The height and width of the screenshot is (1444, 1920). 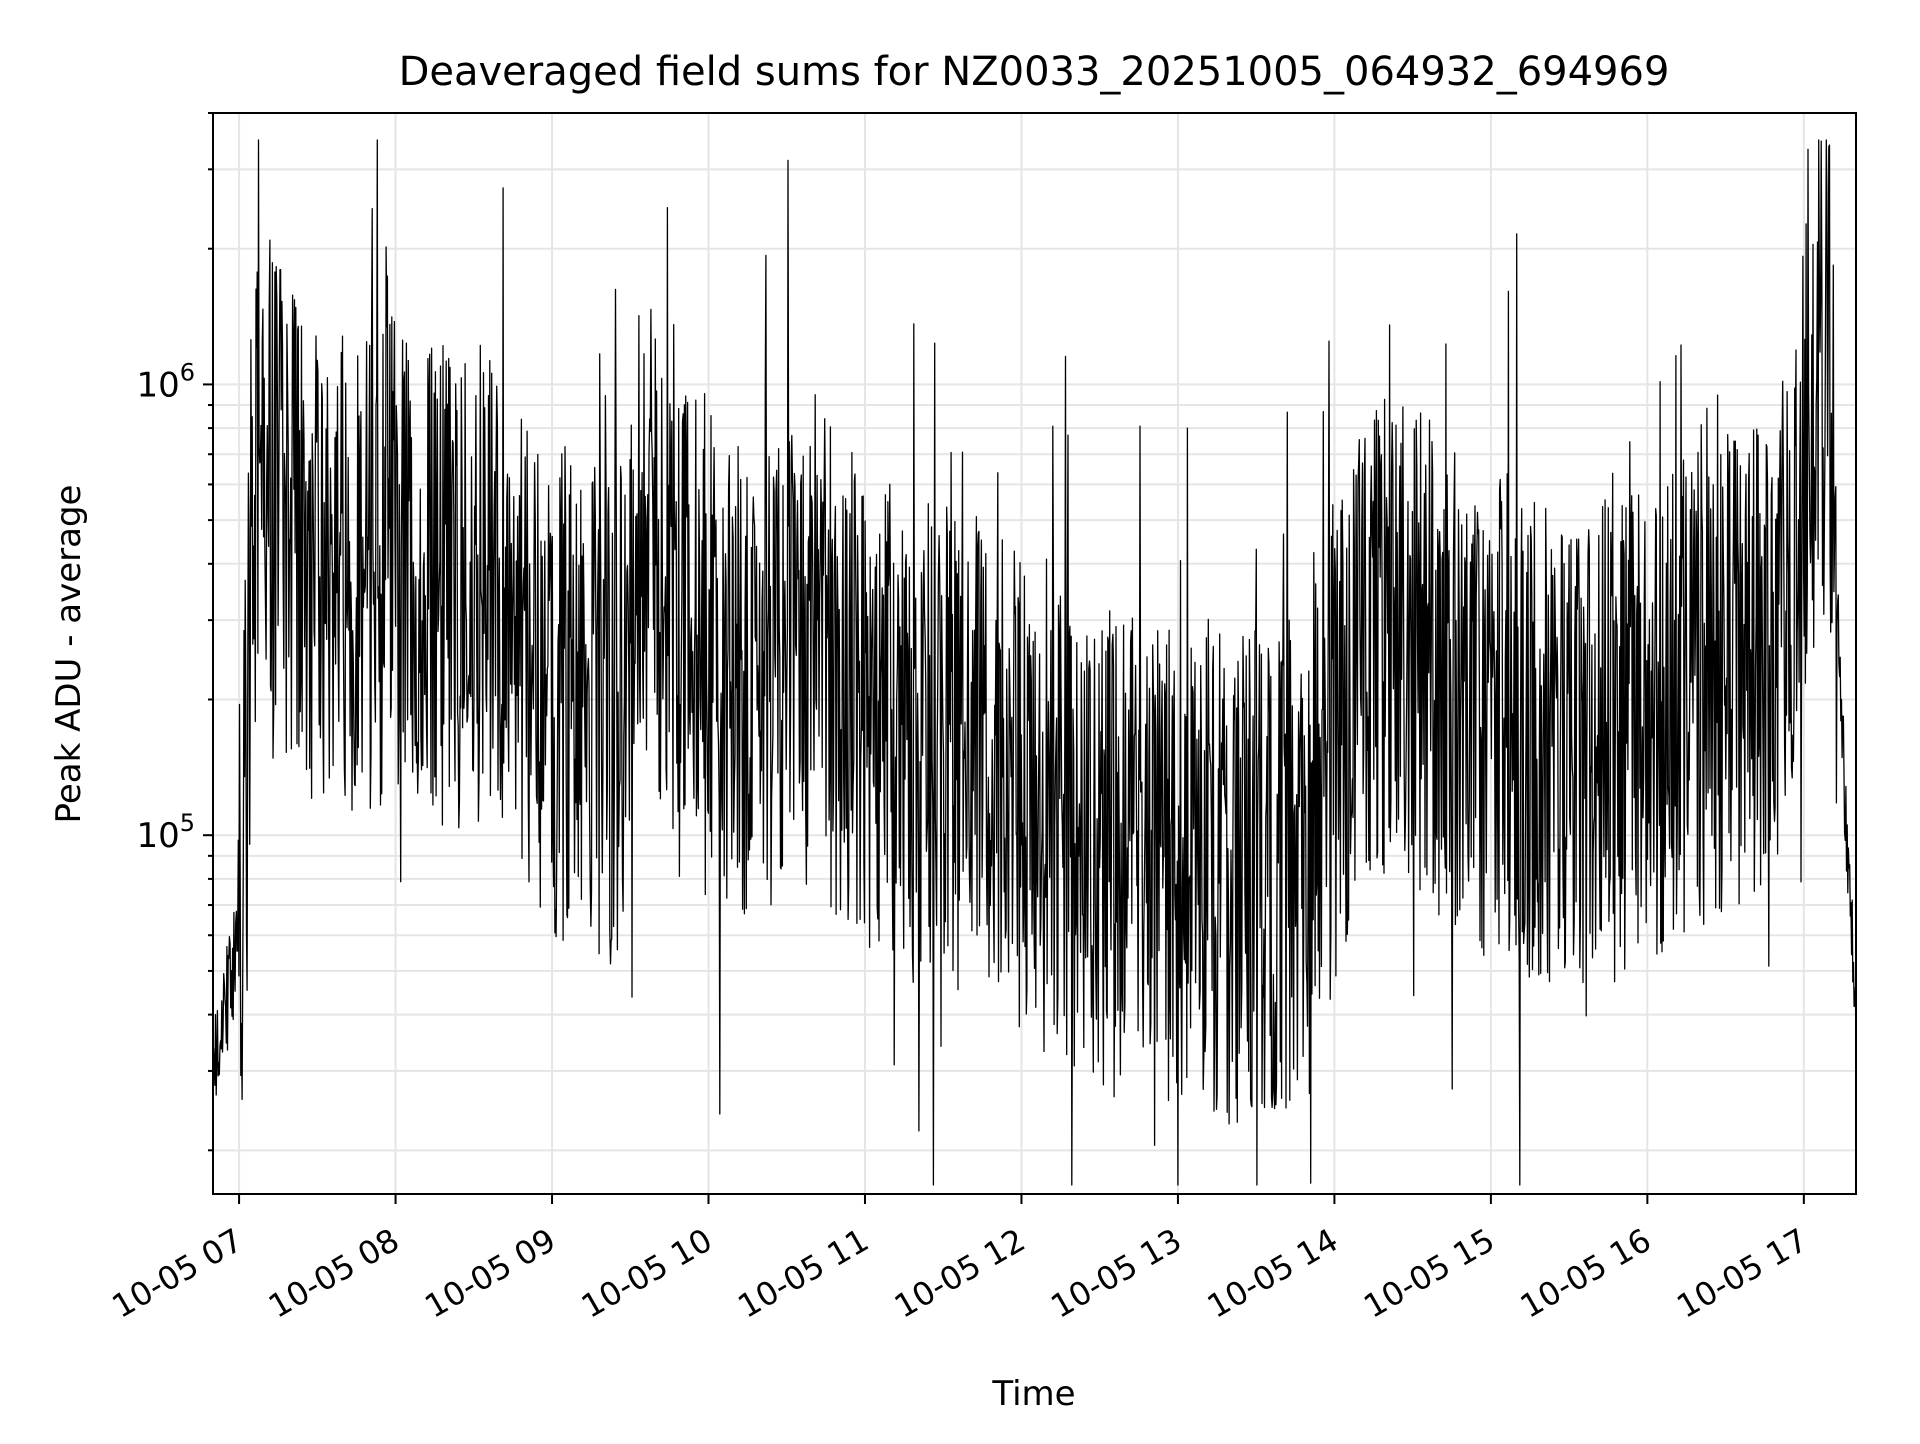 I want to click on y-tick-label: 10⁶, so click(x=165, y=381).